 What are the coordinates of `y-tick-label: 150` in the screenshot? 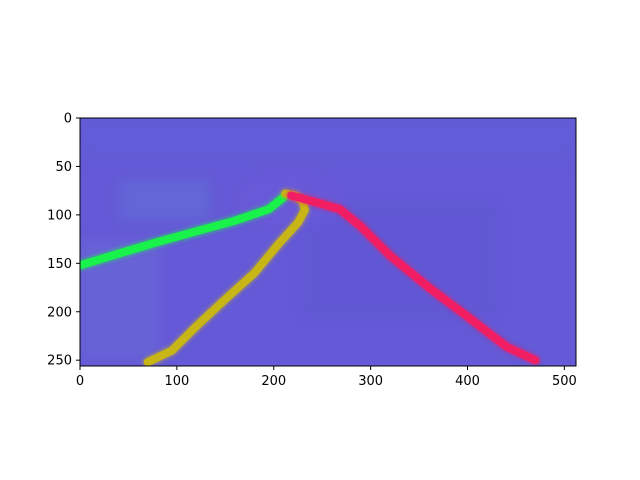 It's located at (59, 264).